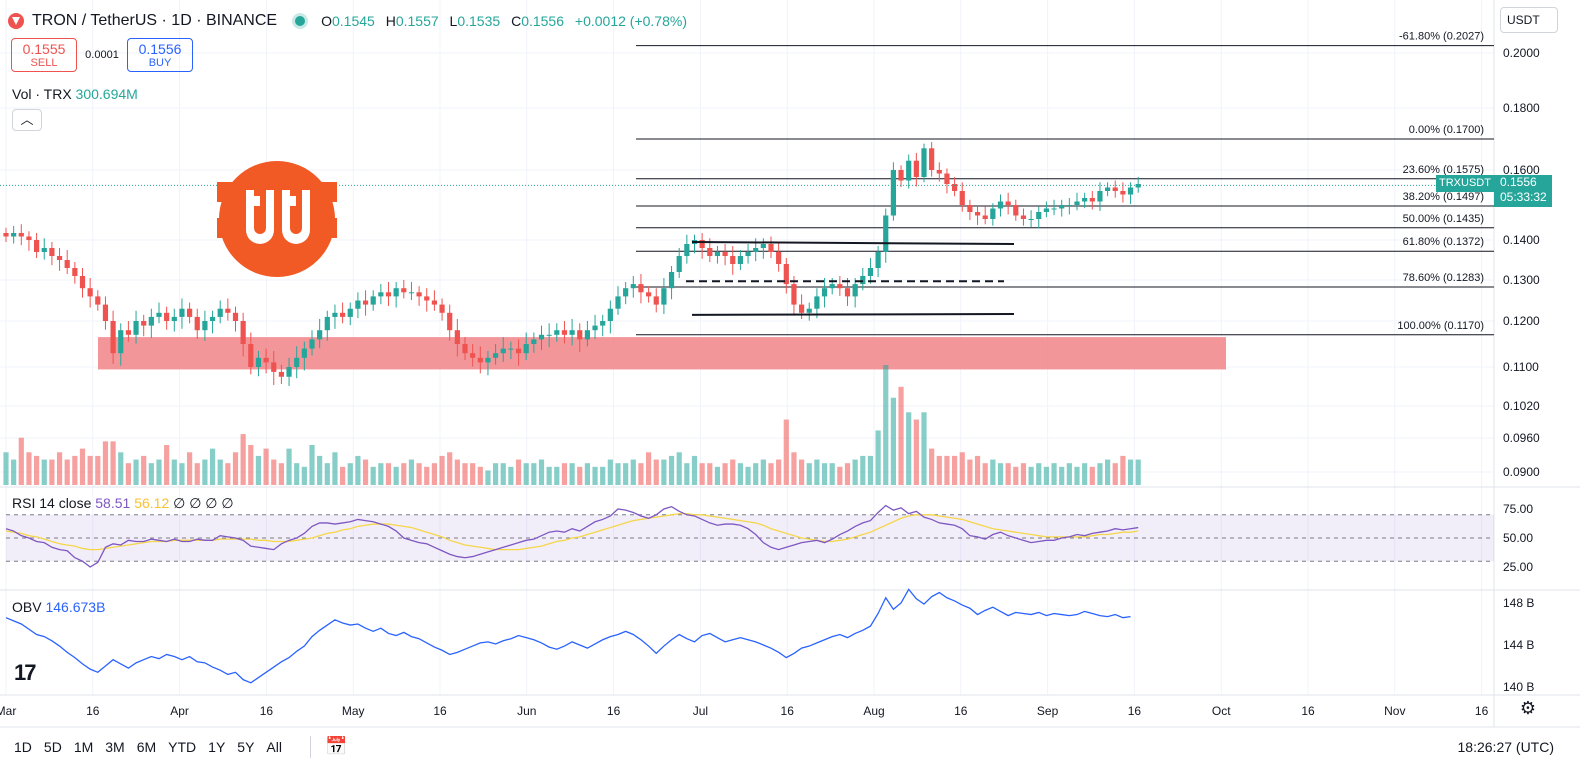 The image size is (1580, 780). What do you see at coordinates (310, 747) in the screenshot?
I see `toolbar-divider` at bounding box center [310, 747].